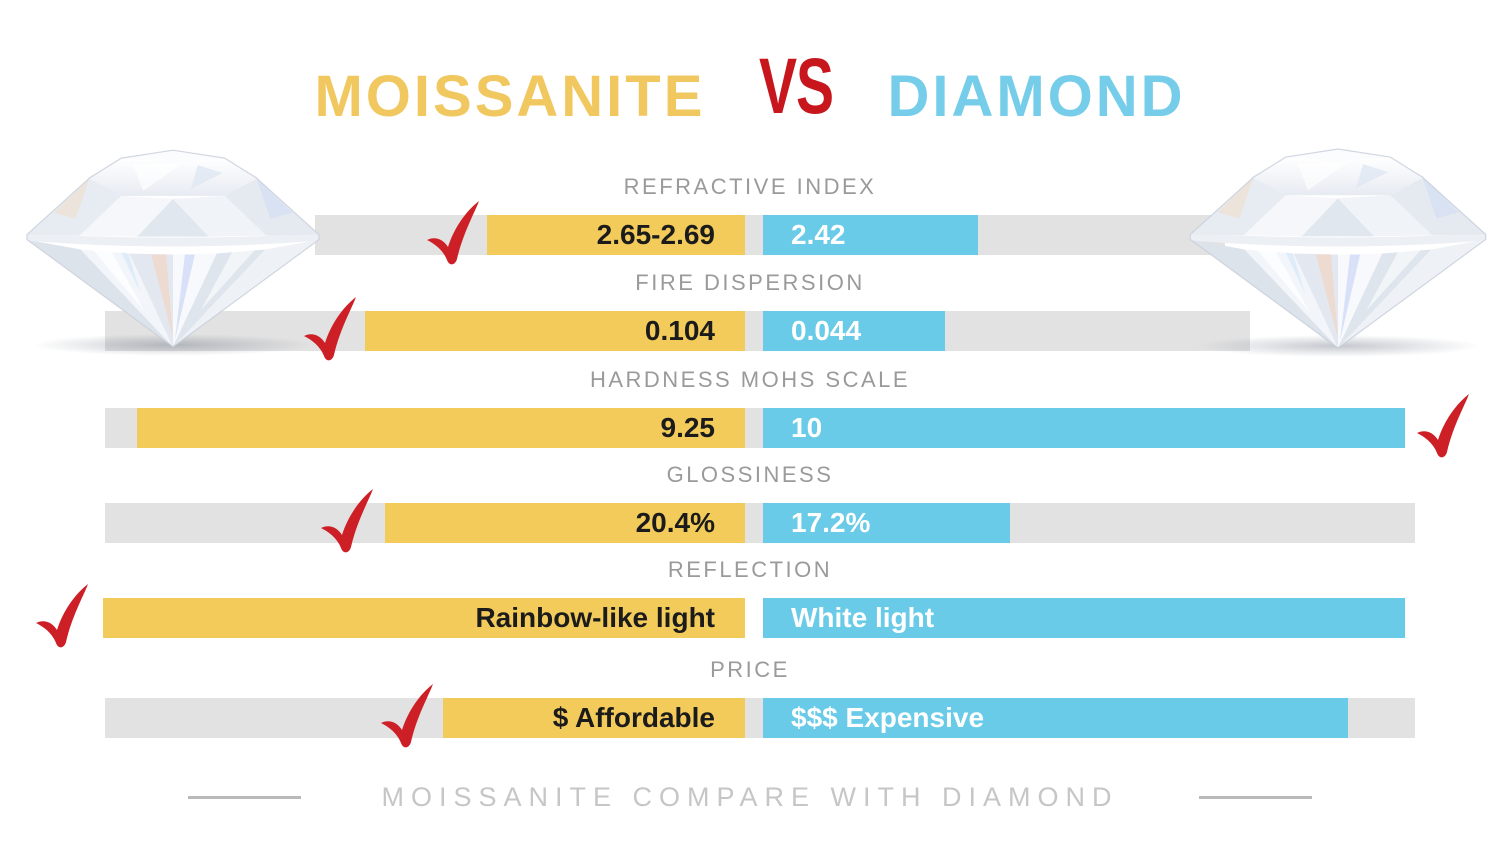 The image size is (1500, 850). I want to click on row-label: REFLECTION, so click(750, 569).